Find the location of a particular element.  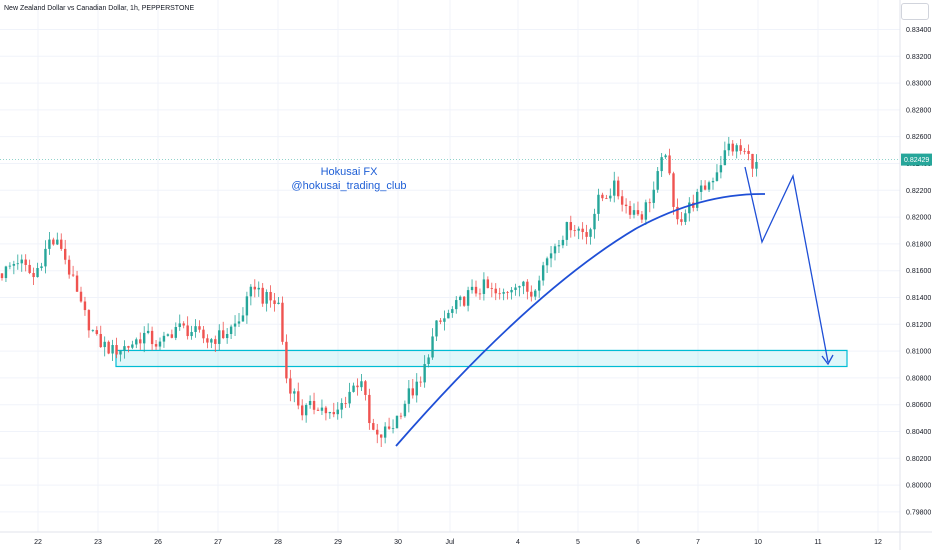

x-tick-label: Jul is located at coordinates (450, 542).